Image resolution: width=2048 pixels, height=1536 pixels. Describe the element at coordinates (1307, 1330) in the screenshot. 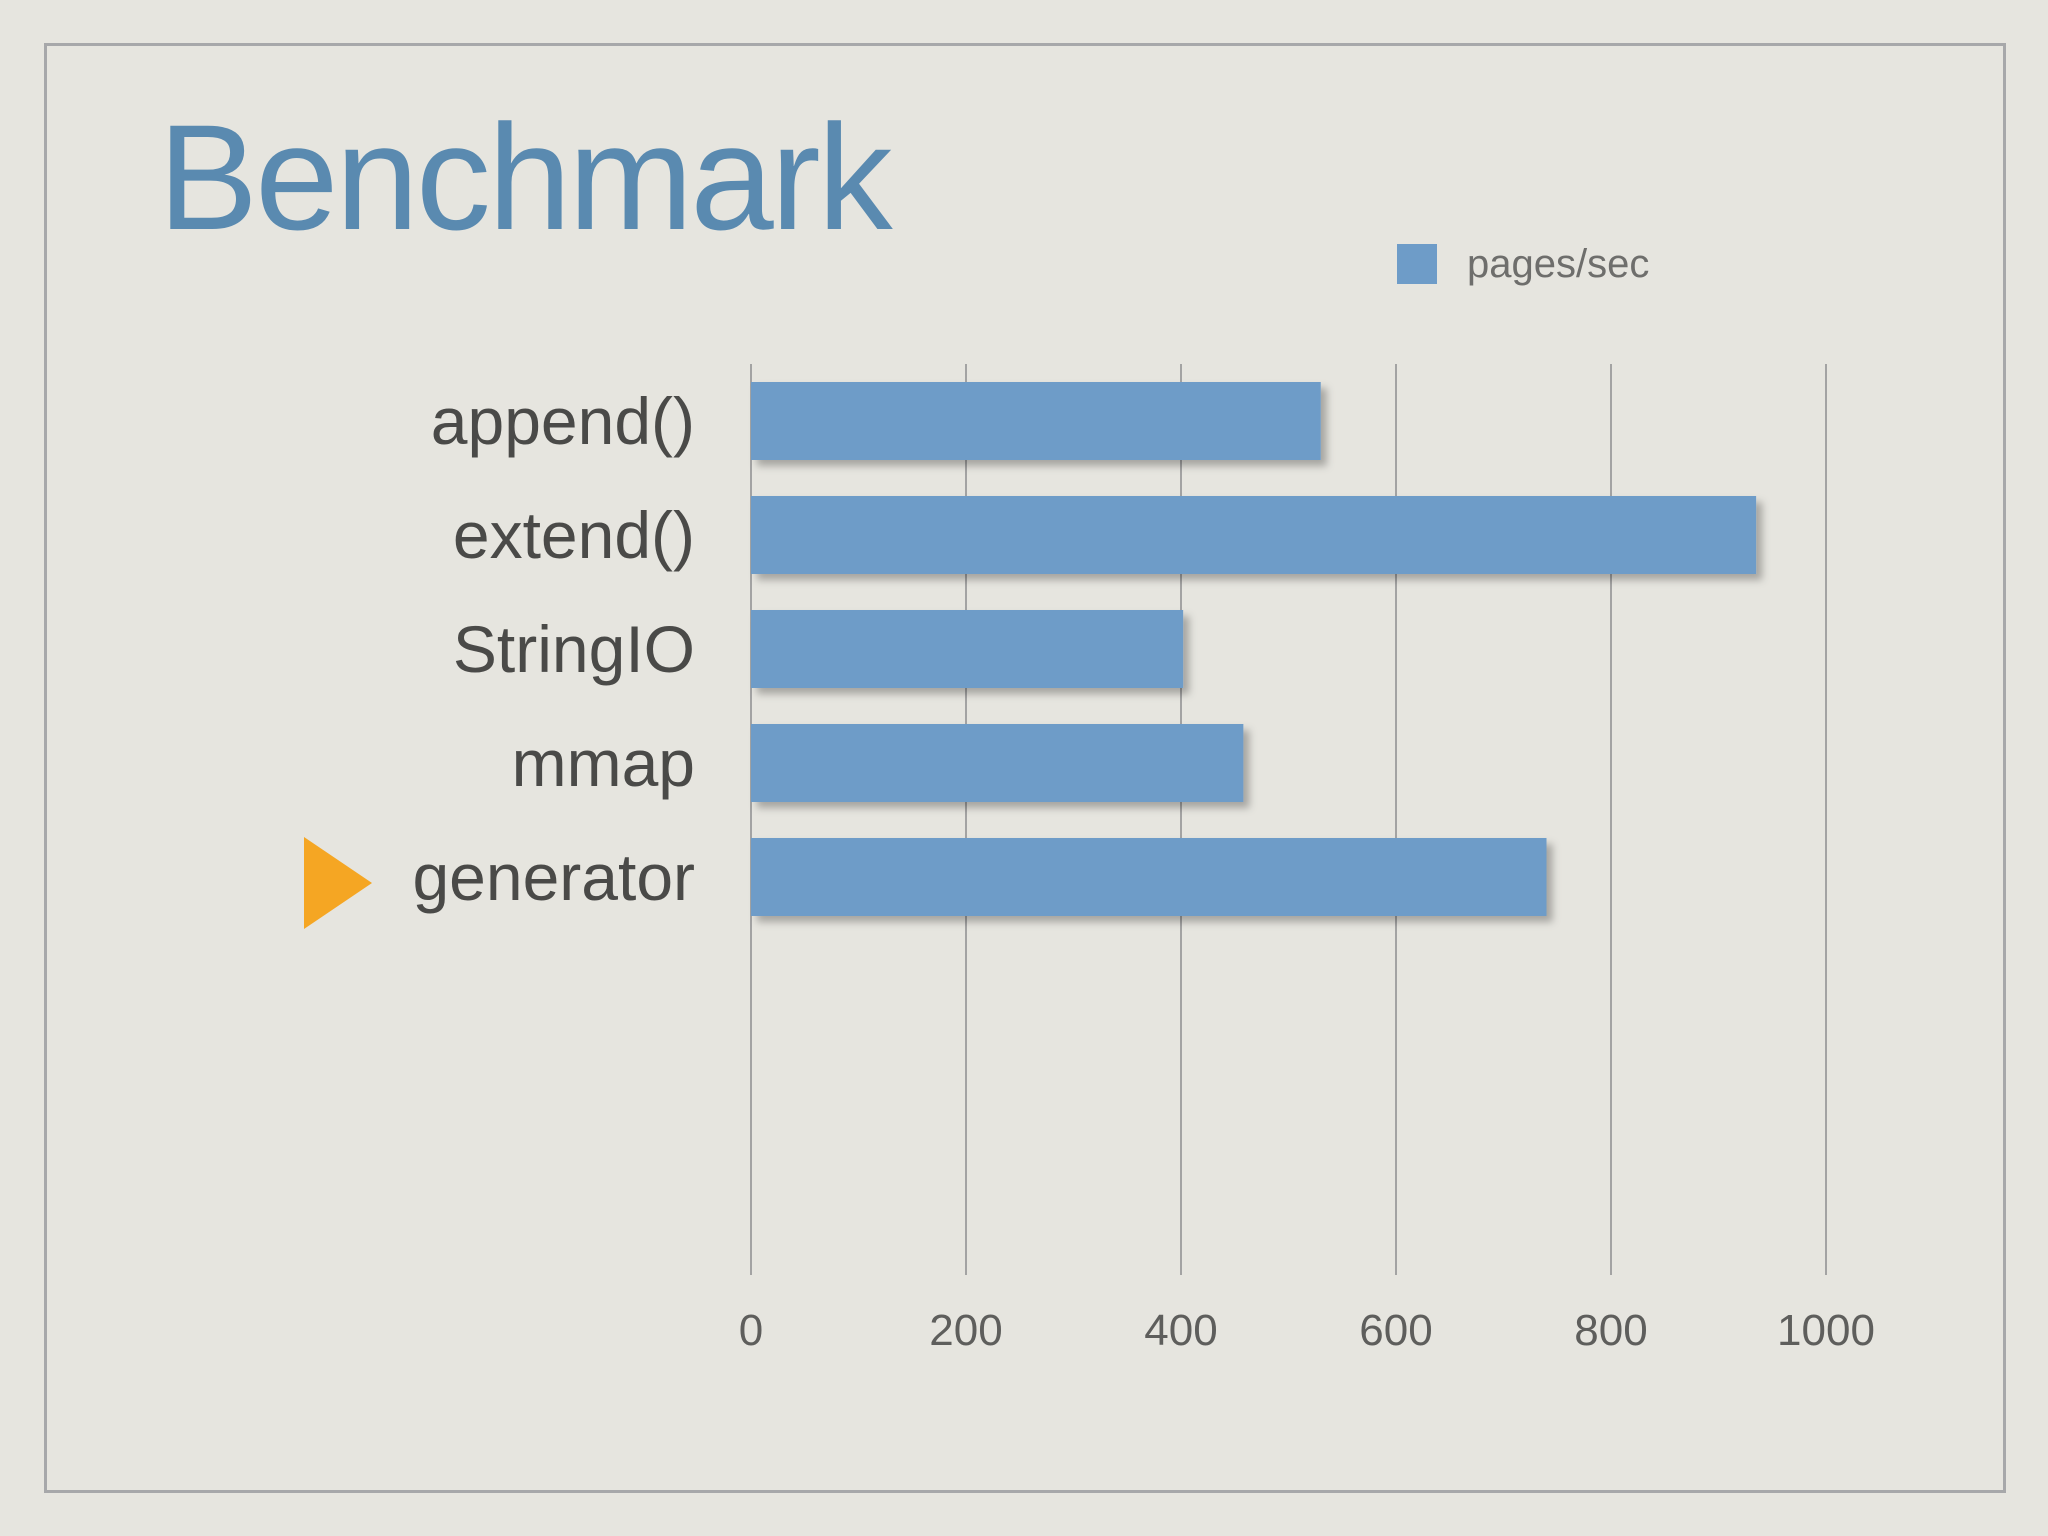

I see `x-axis-ticks: 0 200 400 600 800 1000` at that location.